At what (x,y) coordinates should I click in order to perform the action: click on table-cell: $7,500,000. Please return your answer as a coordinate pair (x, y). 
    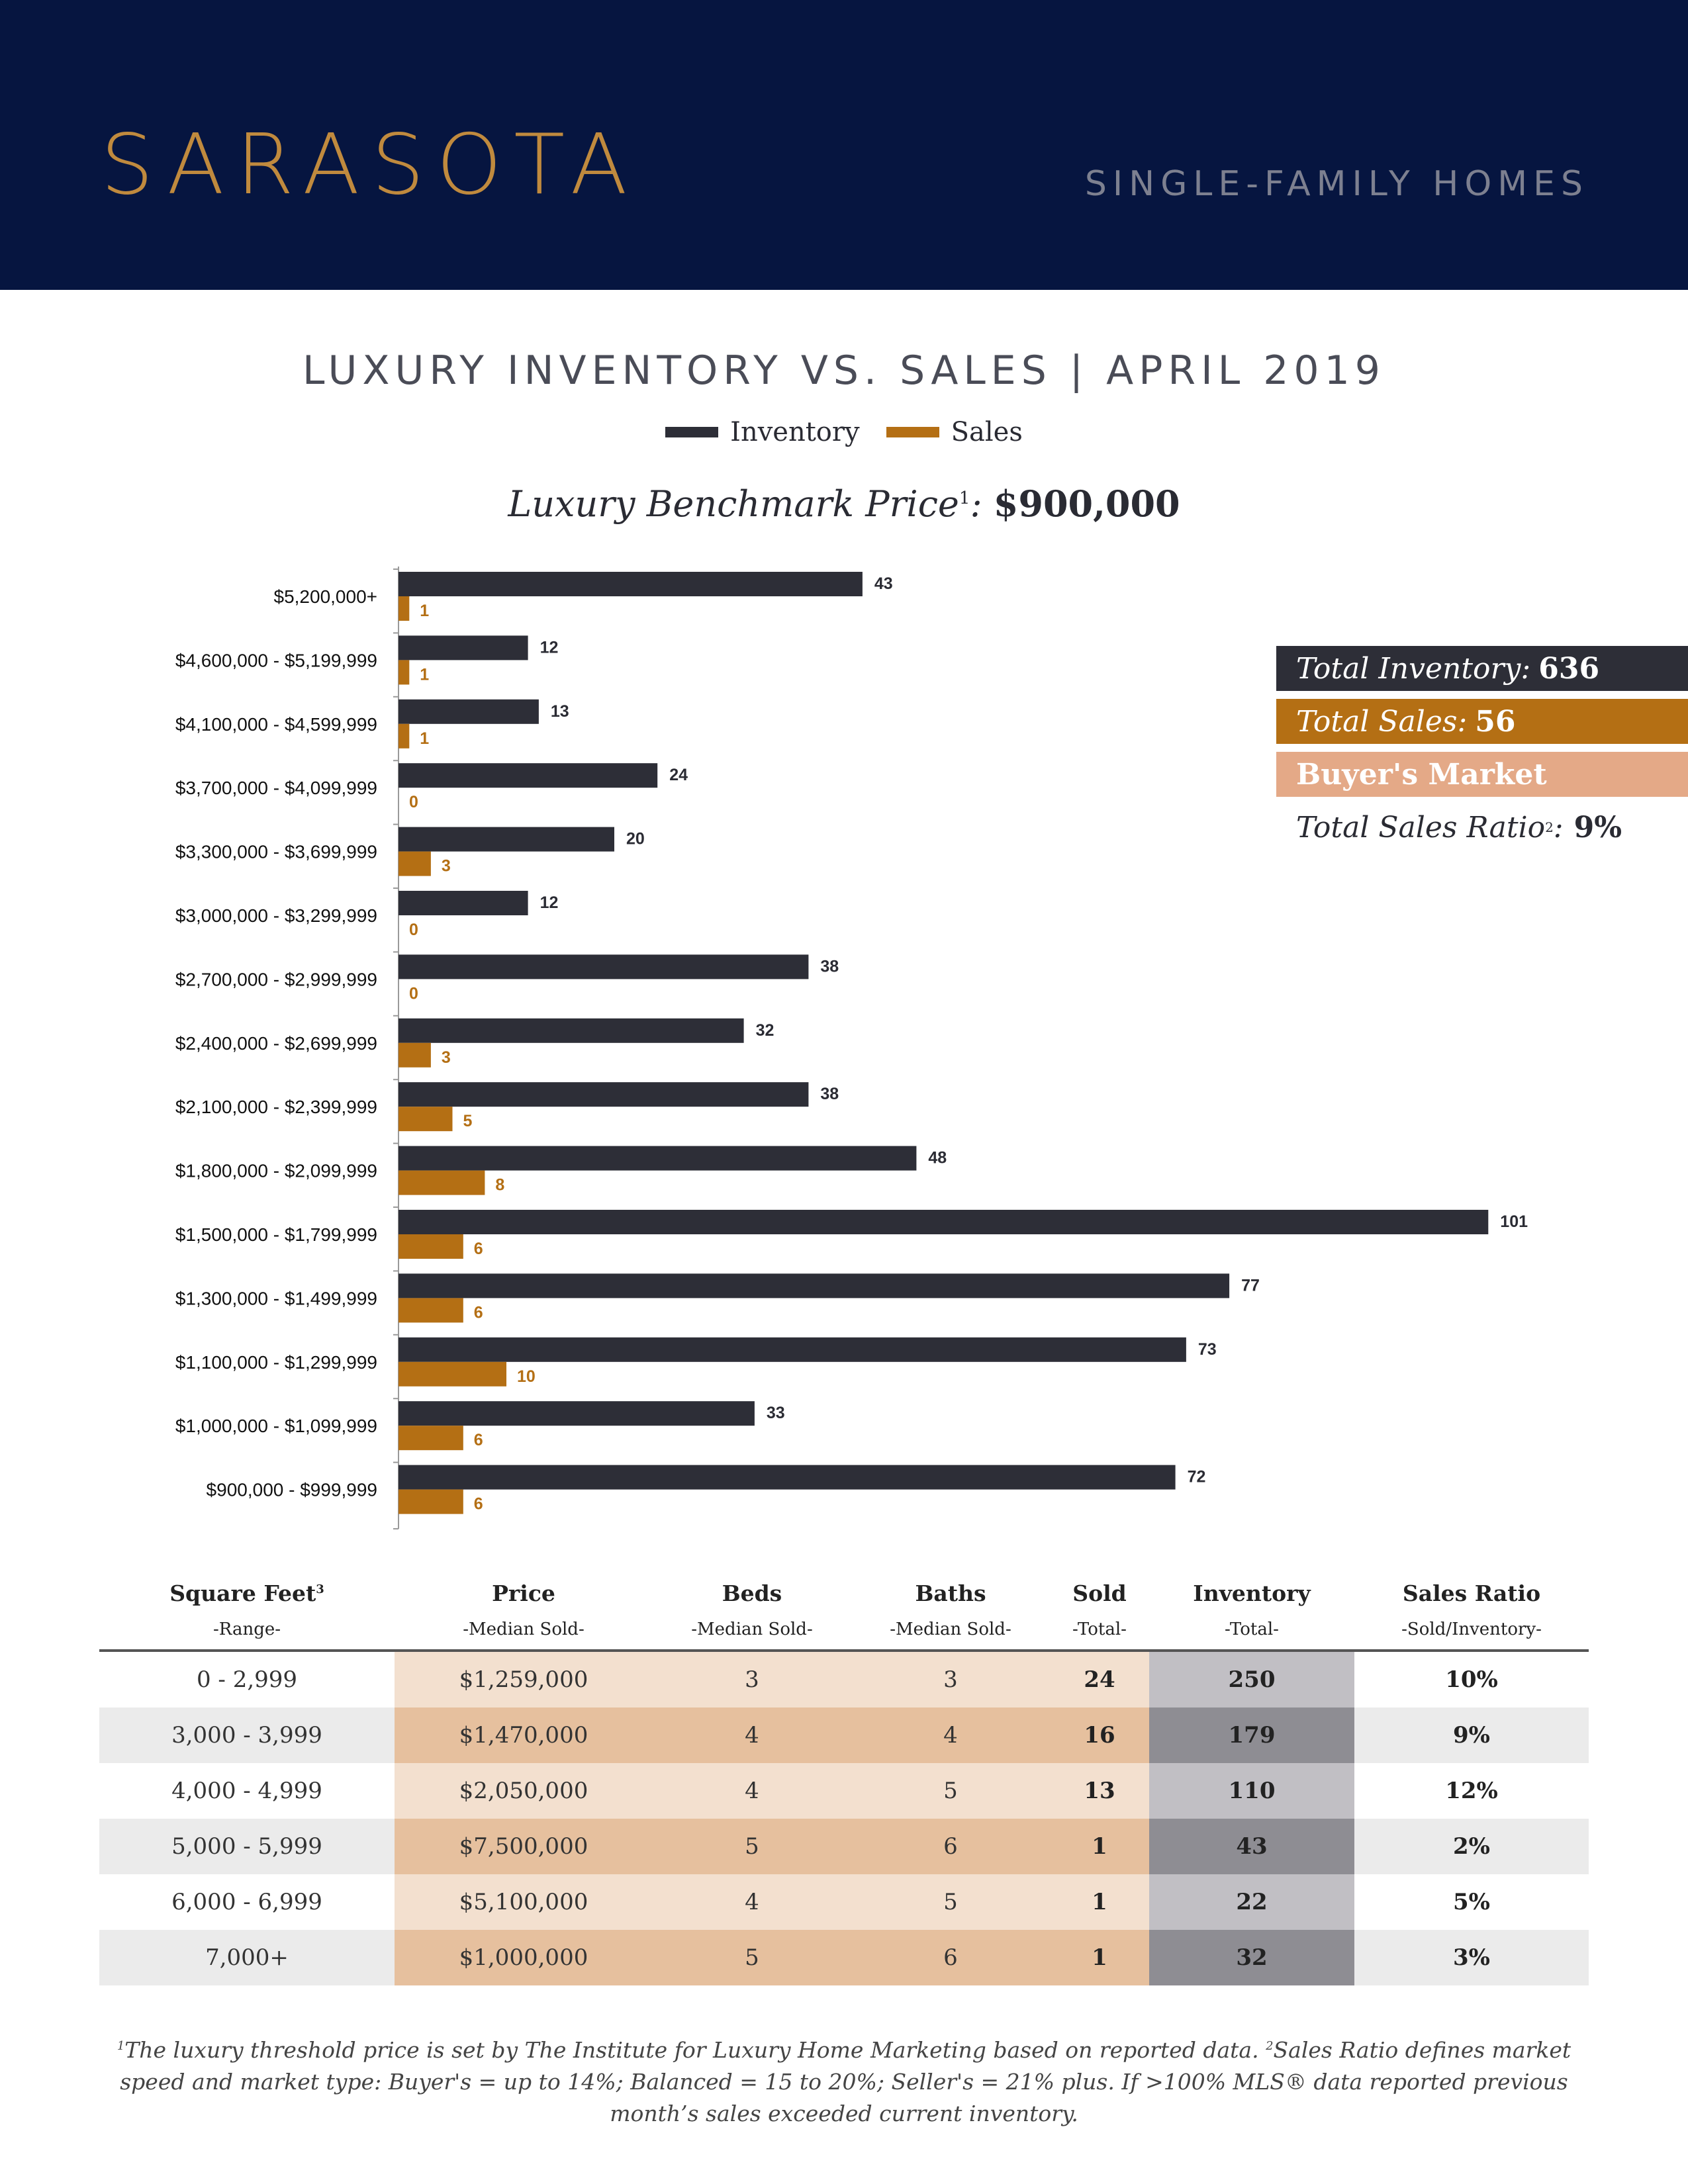
    Looking at the image, I should click on (524, 1846).